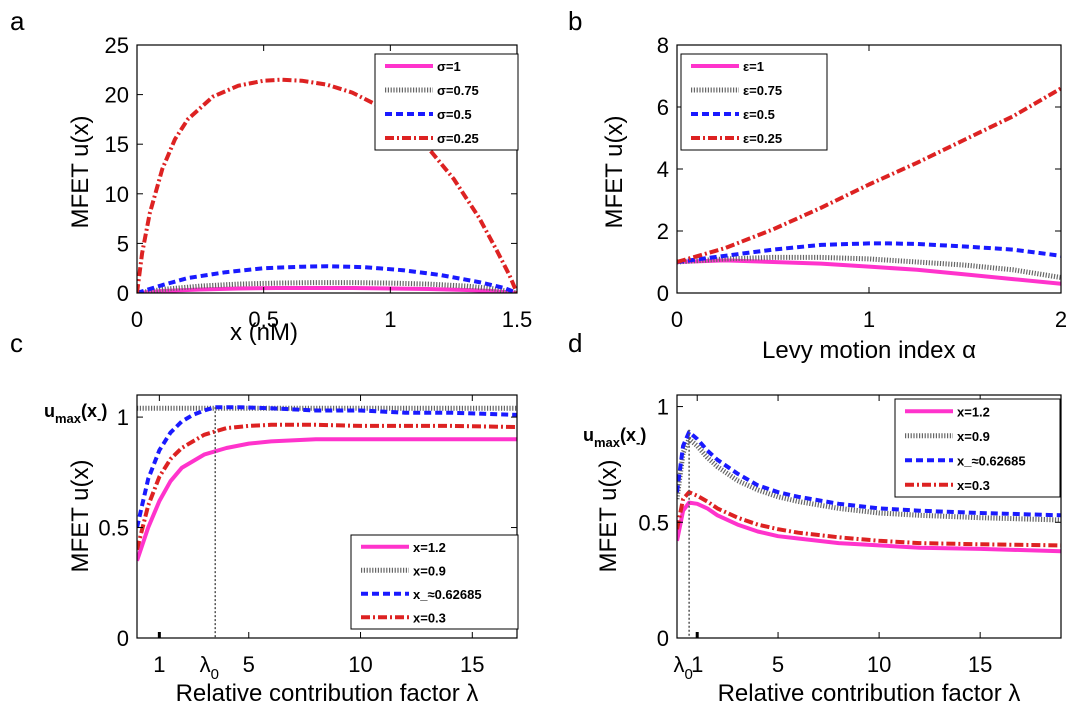 The height and width of the screenshot is (710, 1079). What do you see at coordinates (575, 21) in the screenshot?
I see `panel-letter: b` at bounding box center [575, 21].